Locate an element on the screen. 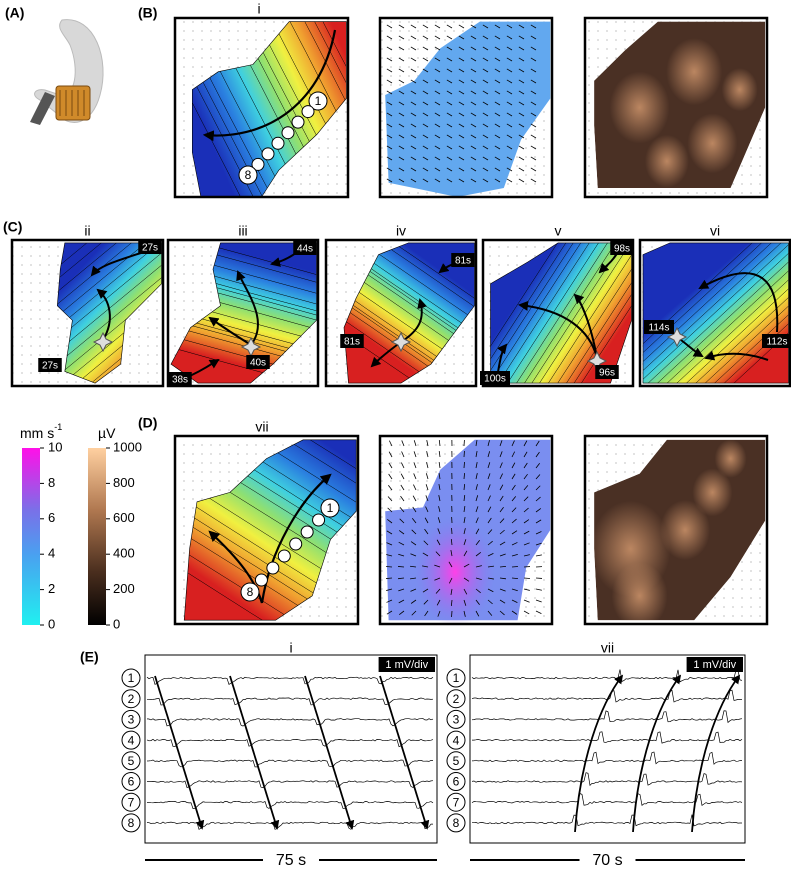 The height and width of the screenshot is (871, 791). map-title: iii is located at coordinates (242, 231).